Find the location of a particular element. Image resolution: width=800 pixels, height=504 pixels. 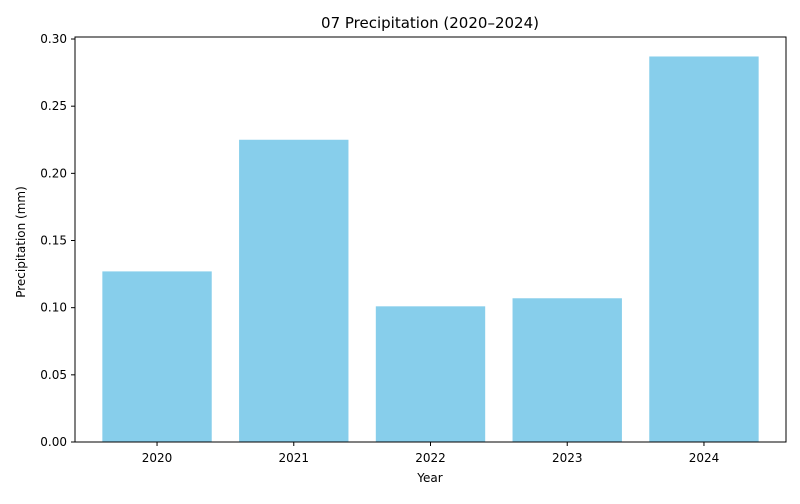

bar-2022 is located at coordinates (430, 374).